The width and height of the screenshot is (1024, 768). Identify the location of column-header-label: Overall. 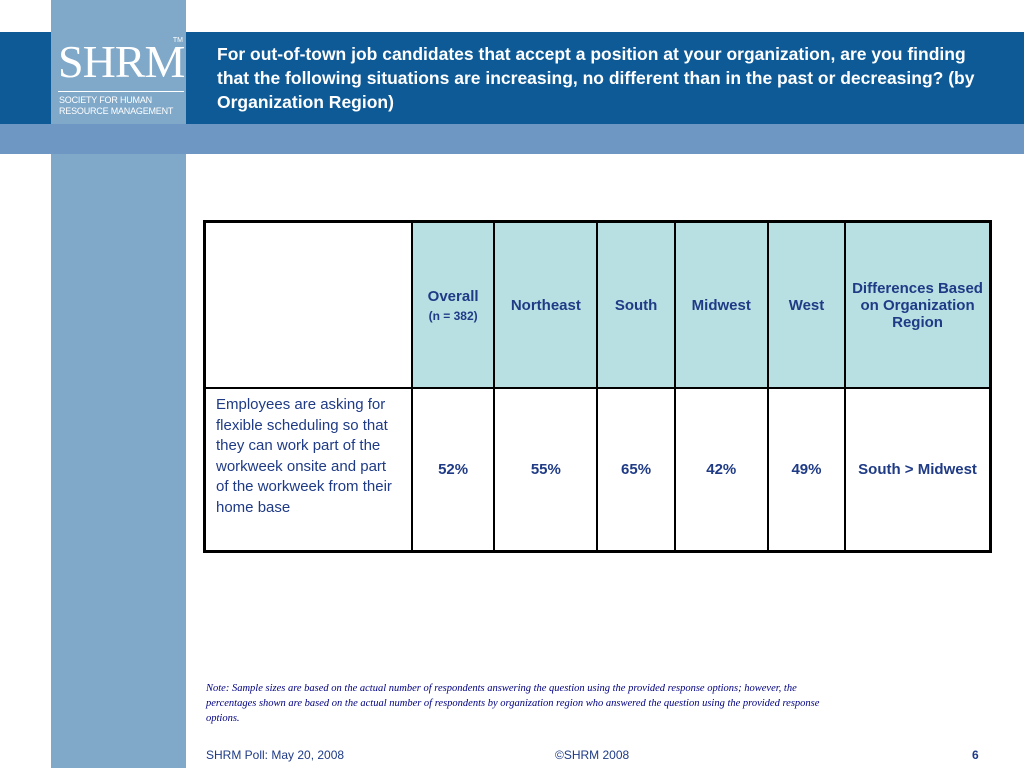
(453, 296).